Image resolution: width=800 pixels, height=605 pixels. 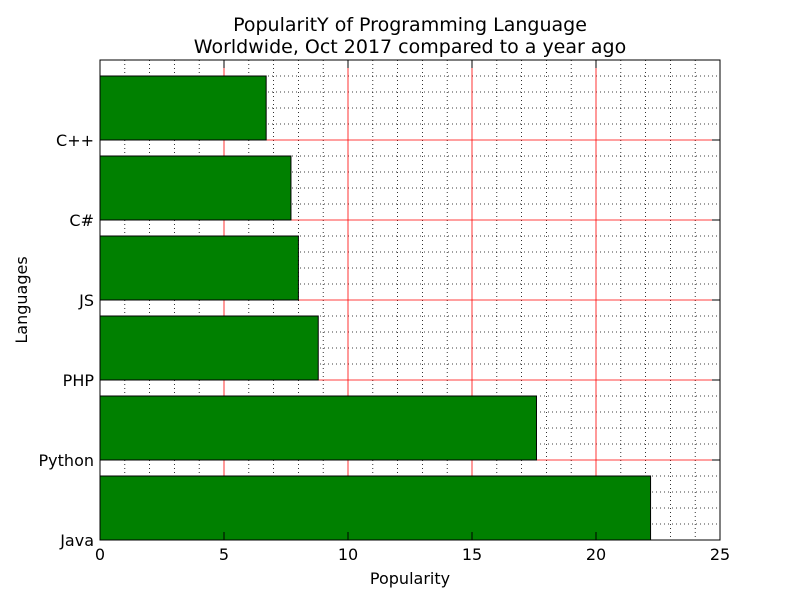 I want to click on x-tick-label: 15, so click(x=472, y=554).